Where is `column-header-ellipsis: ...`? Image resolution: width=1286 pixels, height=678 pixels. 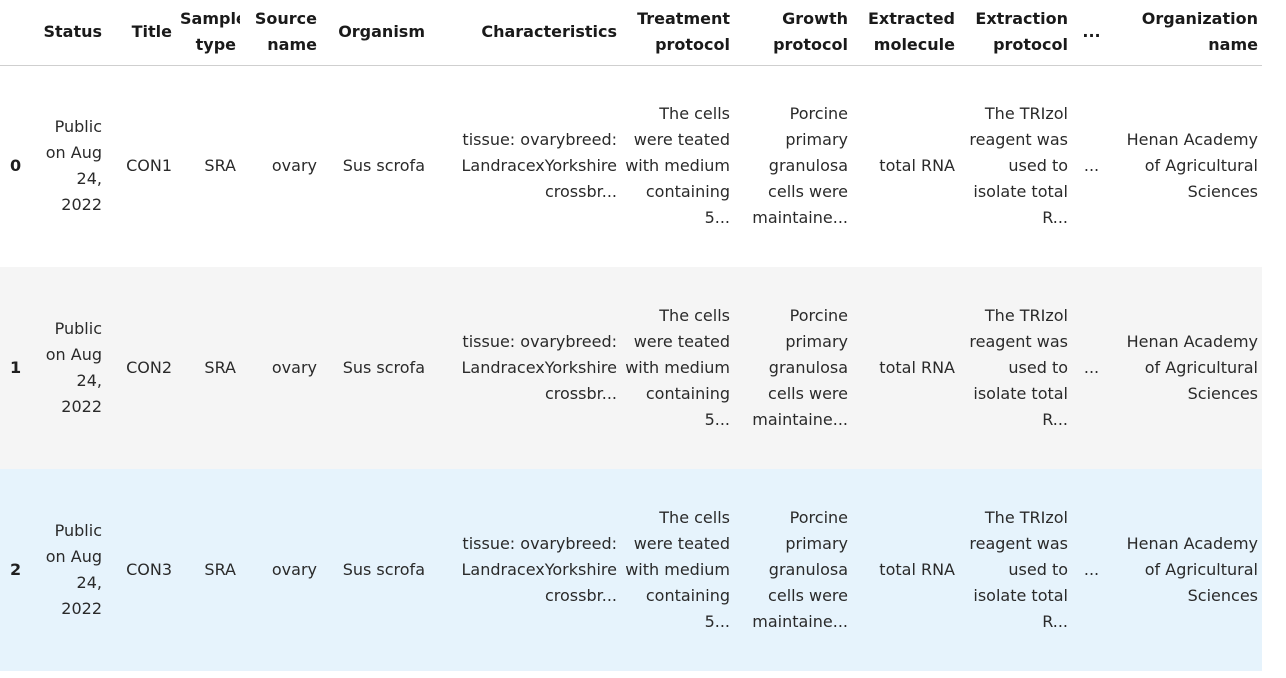
column-header-ellipsis: ... is located at coordinates (1091, 33).